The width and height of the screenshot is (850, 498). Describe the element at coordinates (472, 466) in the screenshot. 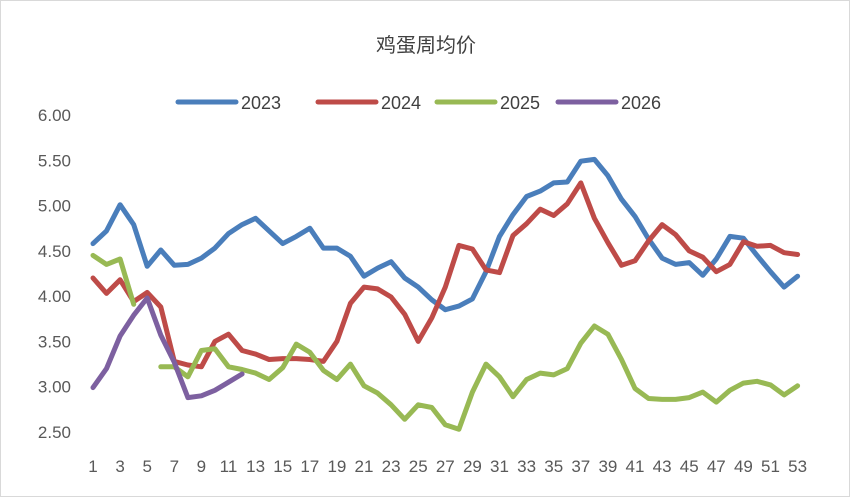

I see `x-tick-label: 29` at that location.